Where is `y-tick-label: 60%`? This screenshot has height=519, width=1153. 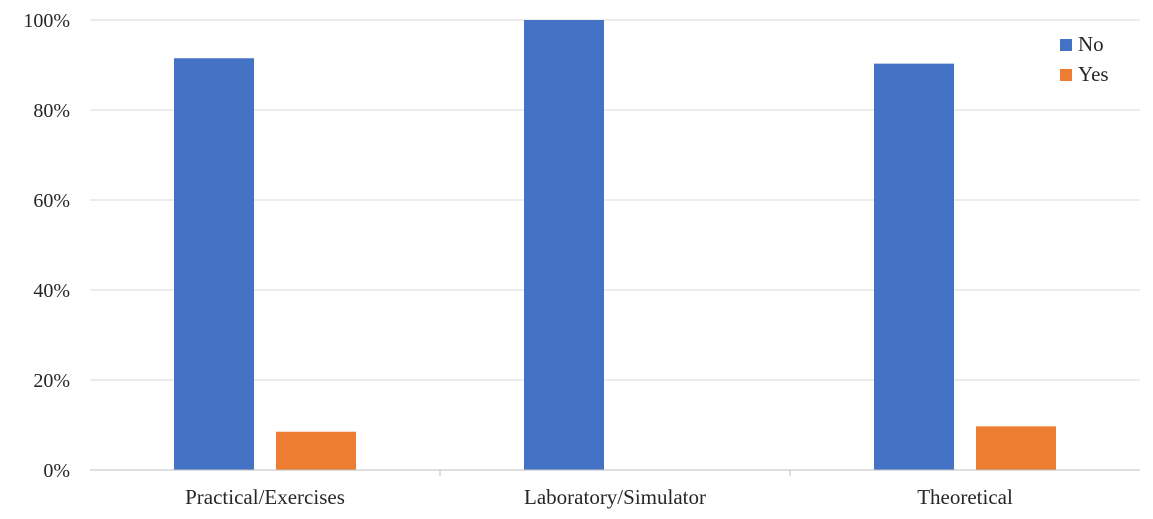 y-tick-label: 60% is located at coordinates (51, 201).